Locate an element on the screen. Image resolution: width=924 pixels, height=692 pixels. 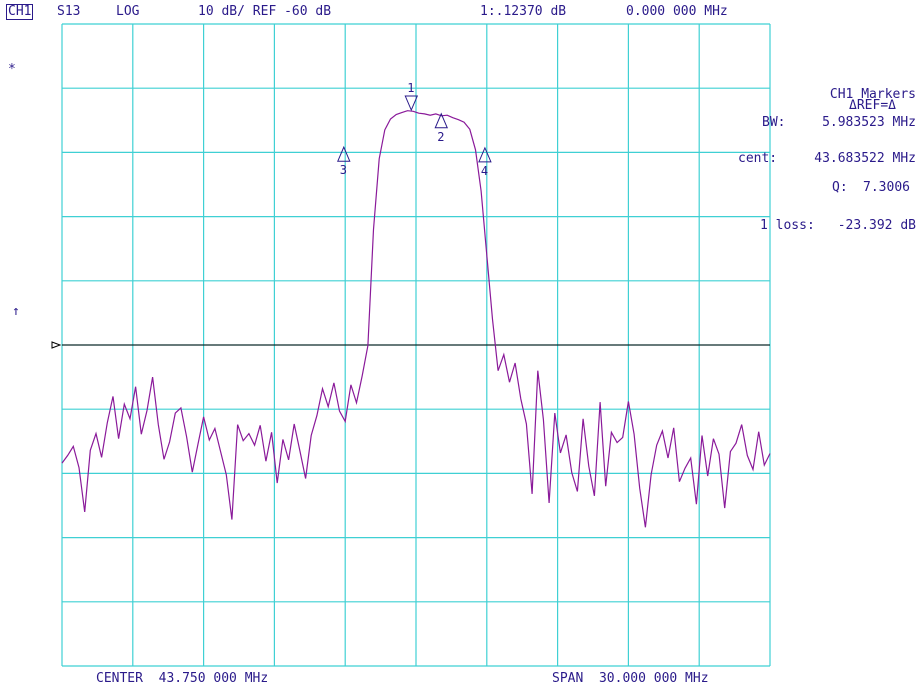
center-value: 43.683522 MHz is located at coordinates (865, 158).